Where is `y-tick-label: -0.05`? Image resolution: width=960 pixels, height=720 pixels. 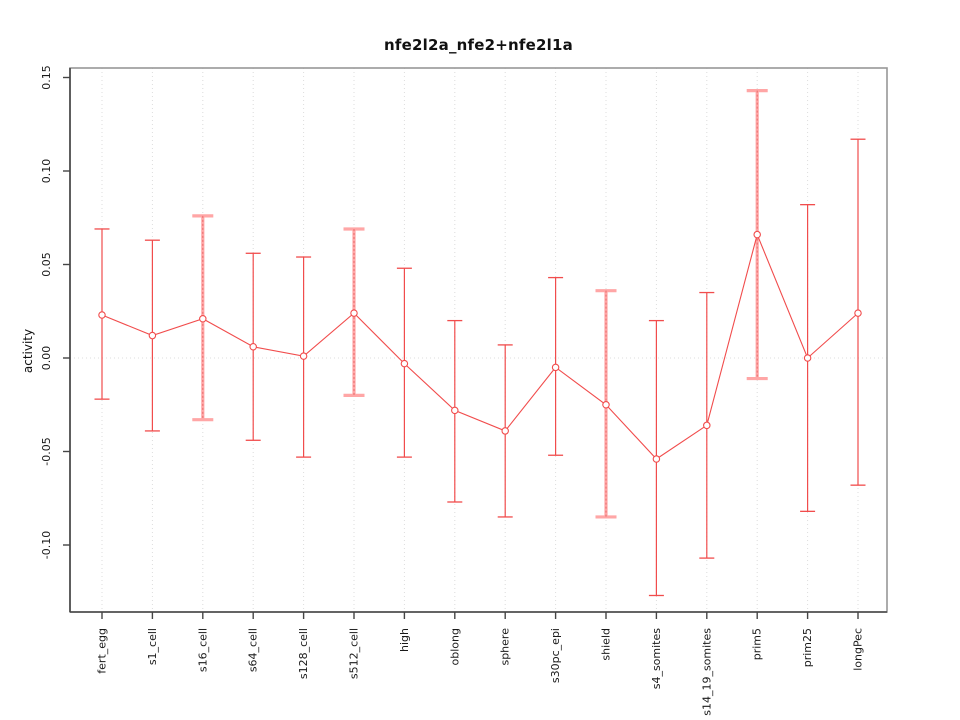
y-tick-label: -0.05 is located at coordinates (46, 451).